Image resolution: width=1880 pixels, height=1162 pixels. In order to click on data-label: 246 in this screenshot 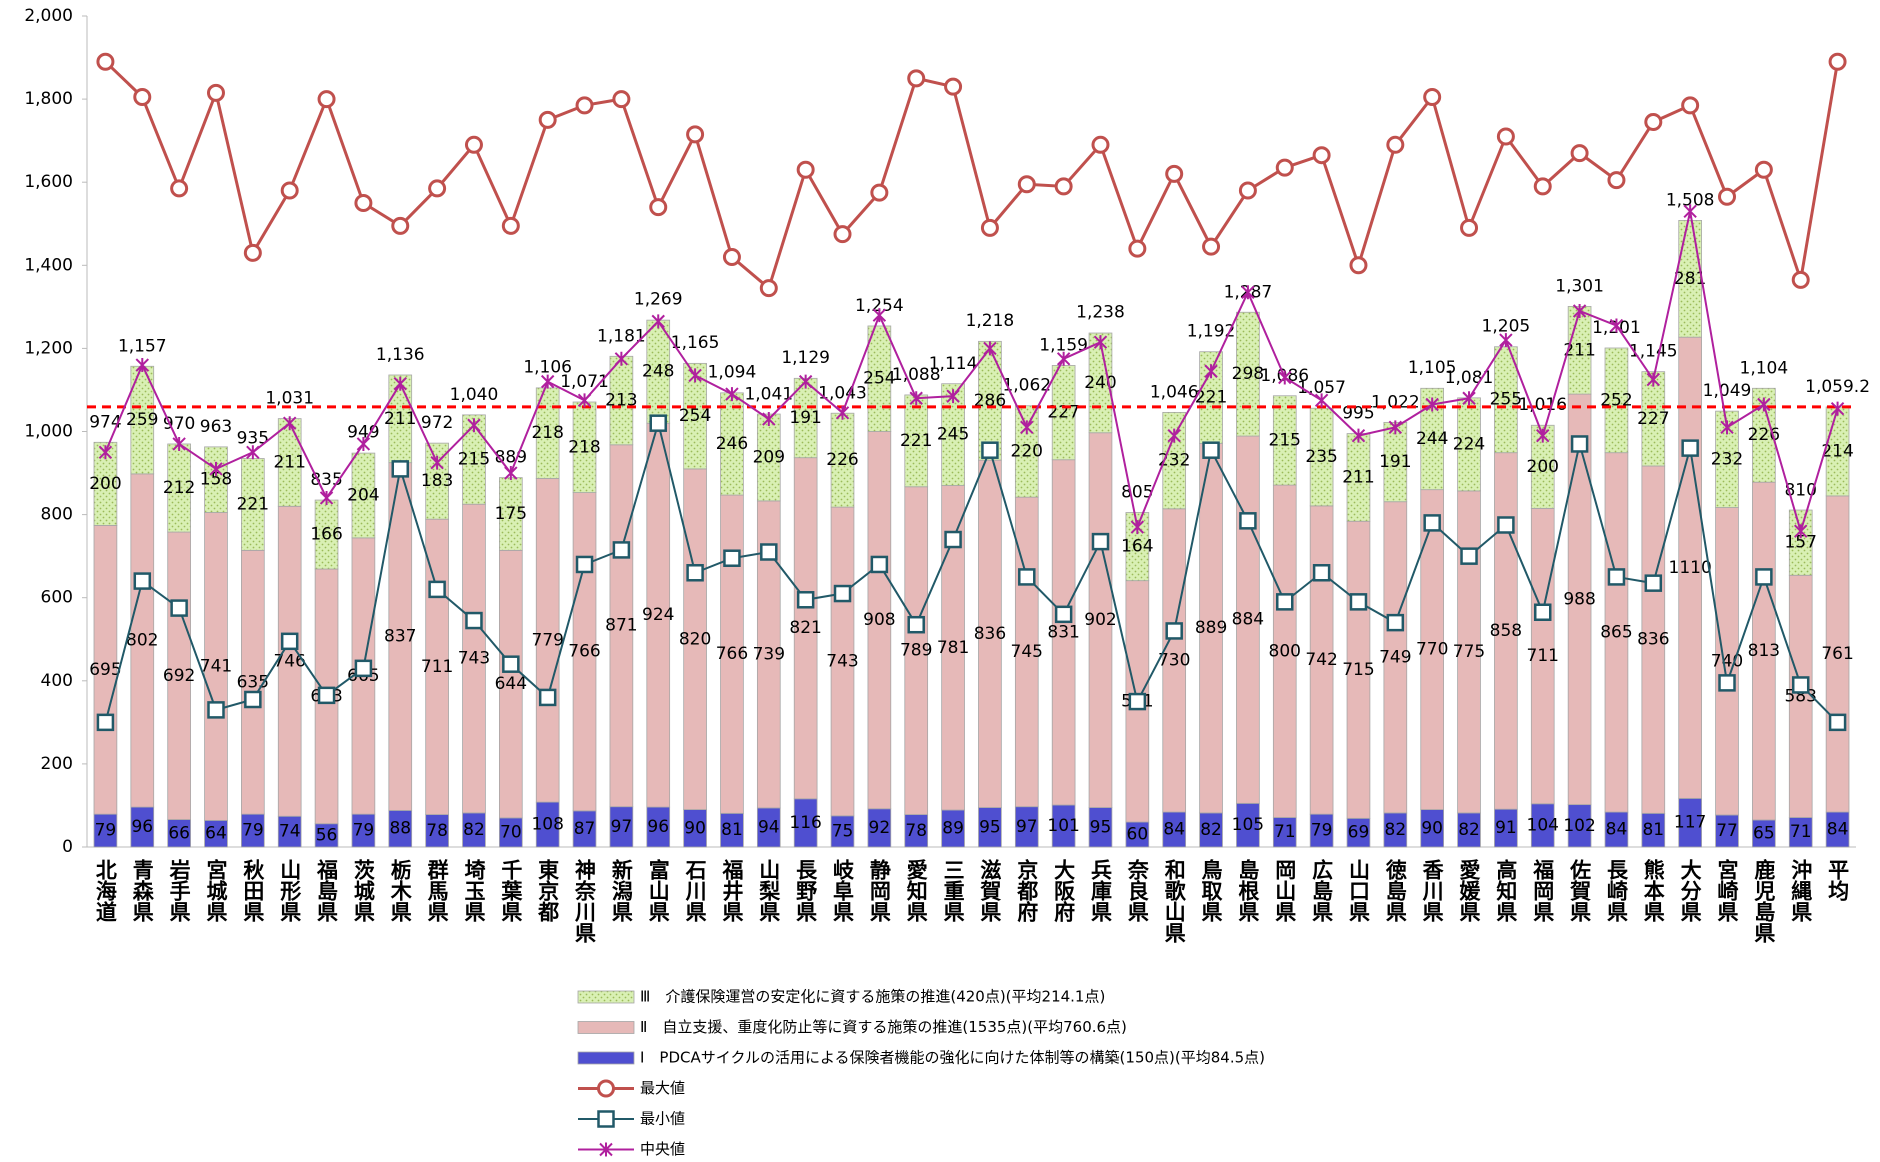, I will do `click(732, 444)`.